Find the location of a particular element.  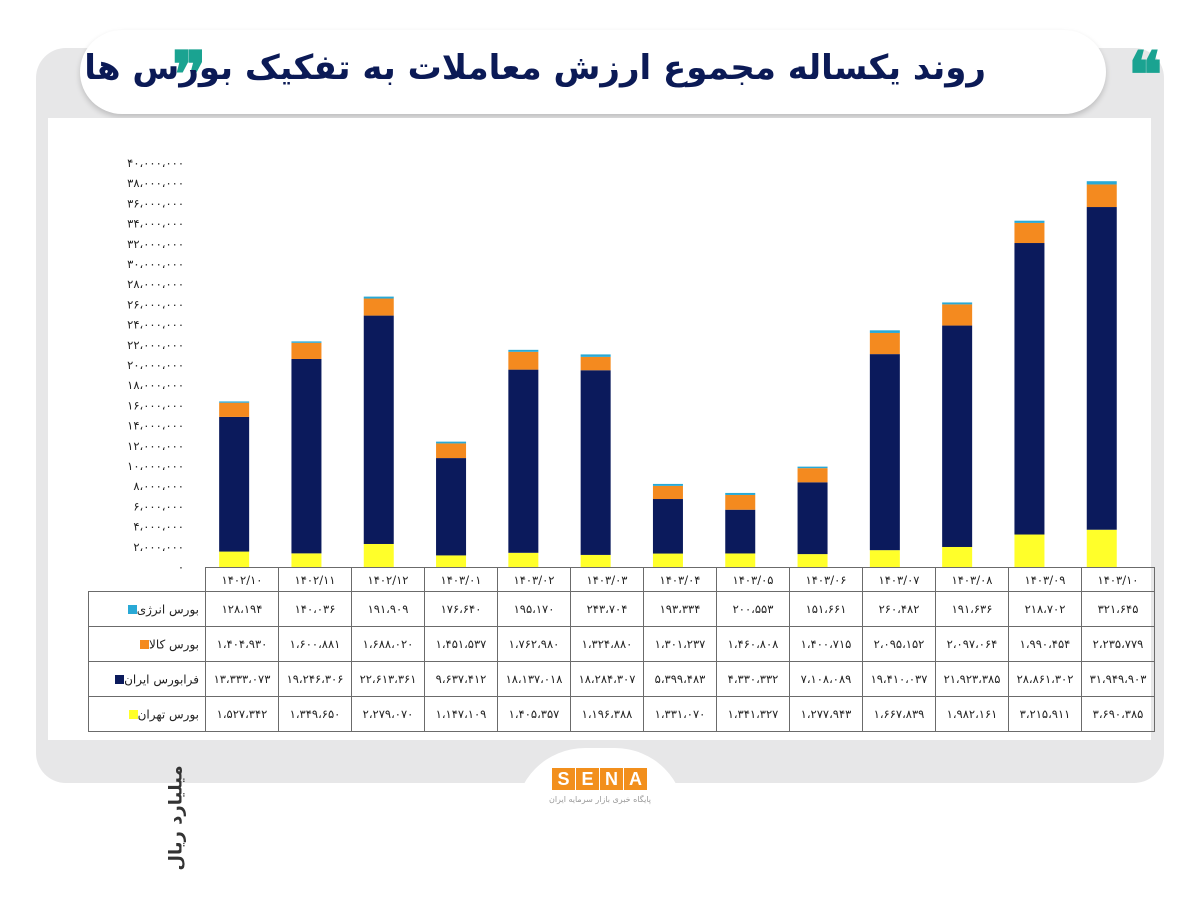

data-label: ۳،۲۱۵،۹۱۱ is located at coordinates (1045, 714).